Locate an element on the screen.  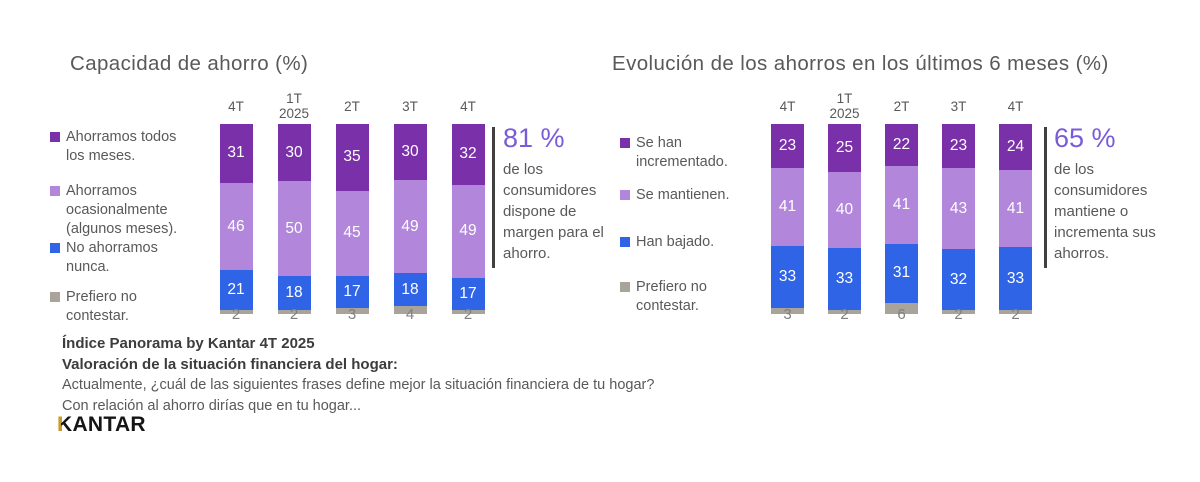
bar-value-label: 35 is located at coordinates (352, 157).